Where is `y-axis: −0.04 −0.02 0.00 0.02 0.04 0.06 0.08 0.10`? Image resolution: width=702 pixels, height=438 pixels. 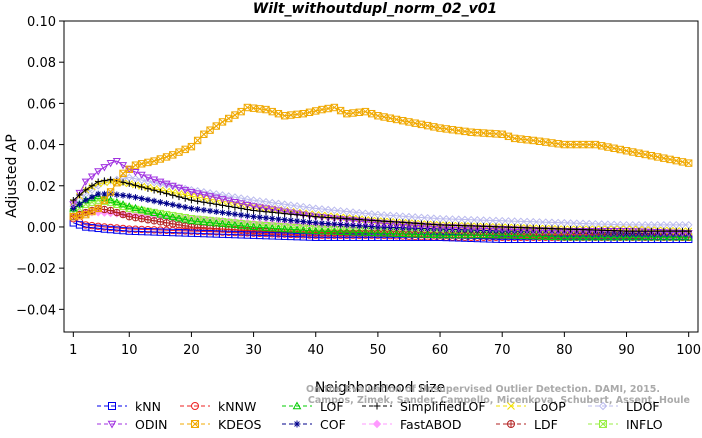
y-axis: −0.04 −0.02 0.00 0.02 0.04 0.06 0.08 0.10 is located at coordinates (40, 166).